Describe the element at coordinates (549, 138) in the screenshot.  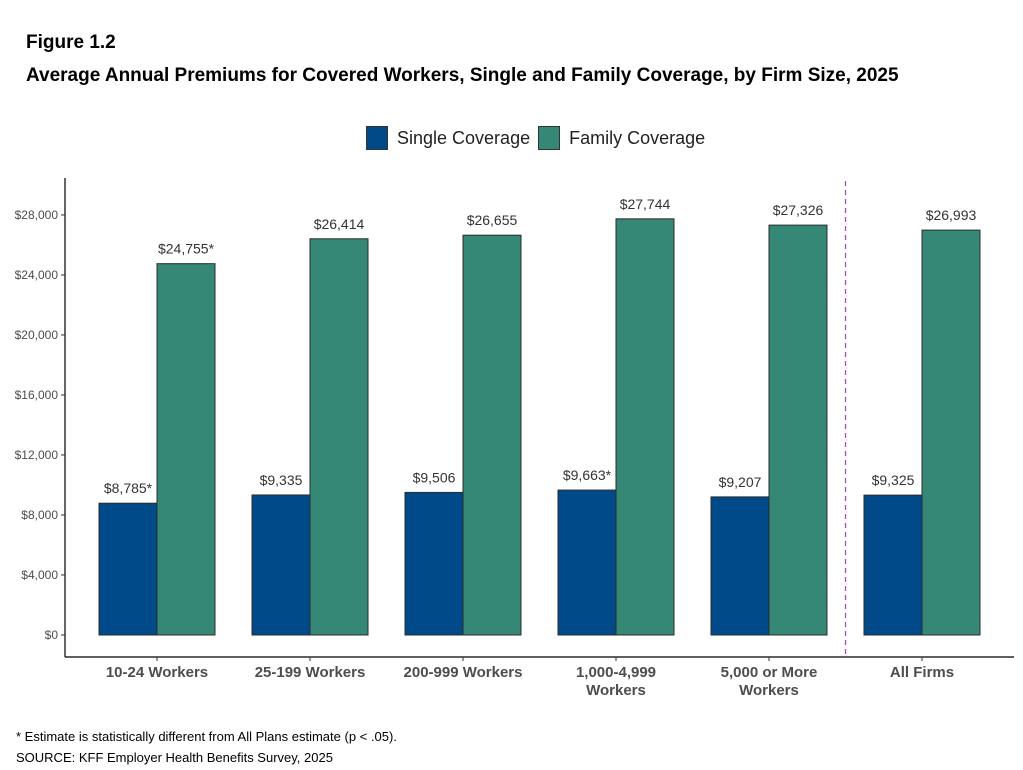
I see `legend-swatch-family` at that location.